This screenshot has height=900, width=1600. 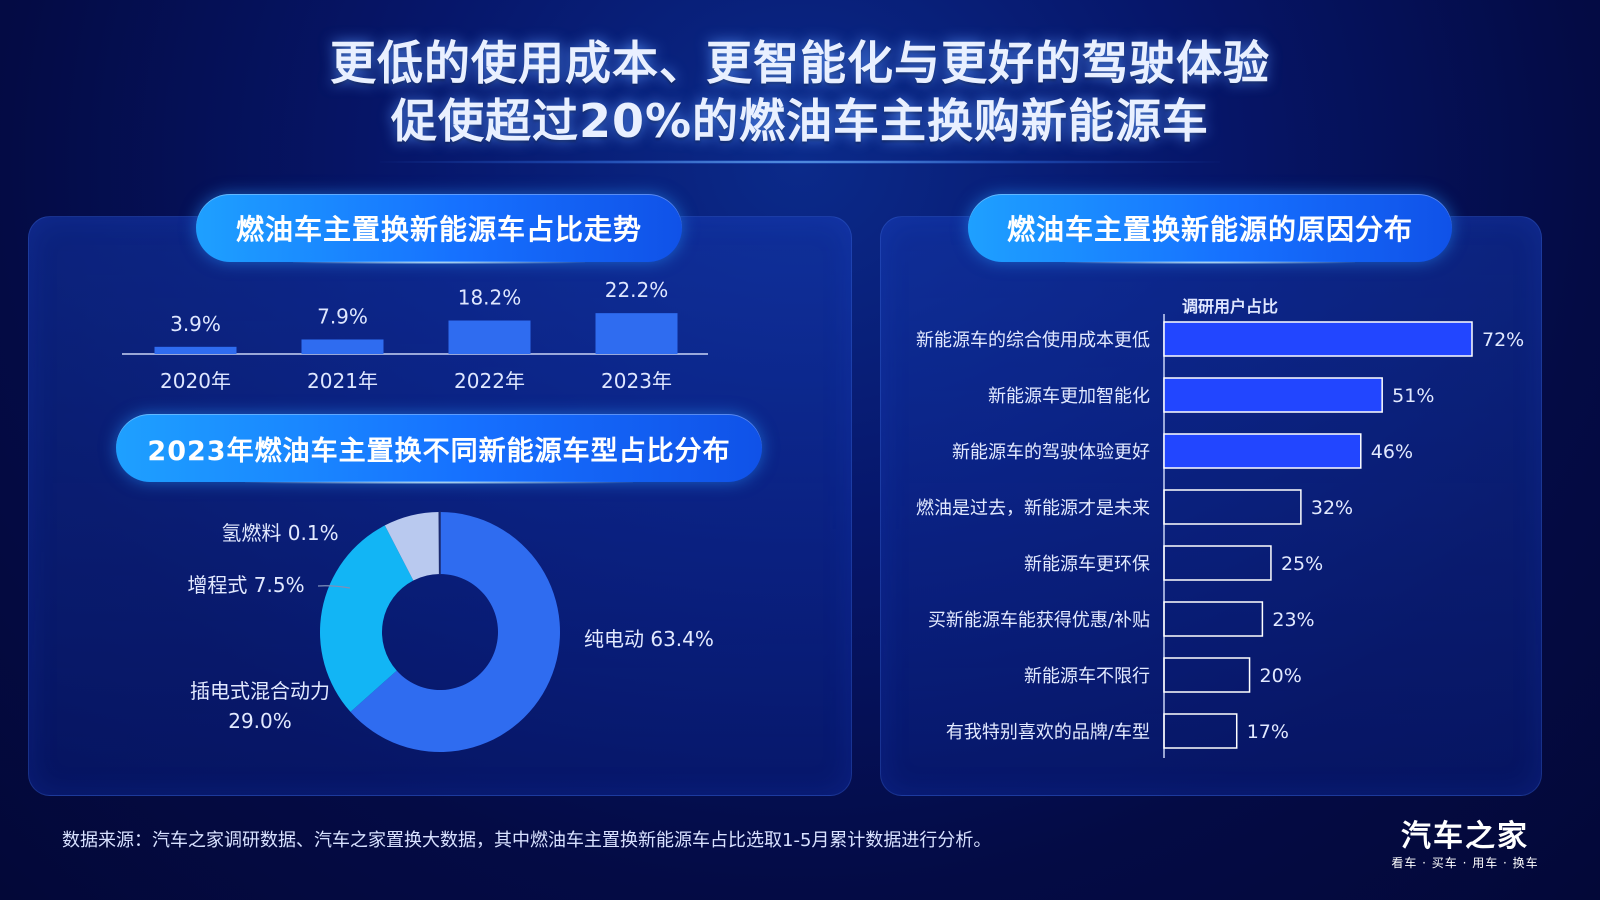 I want to click on donut-slice-label: 29.0%, so click(x=260, y=721).